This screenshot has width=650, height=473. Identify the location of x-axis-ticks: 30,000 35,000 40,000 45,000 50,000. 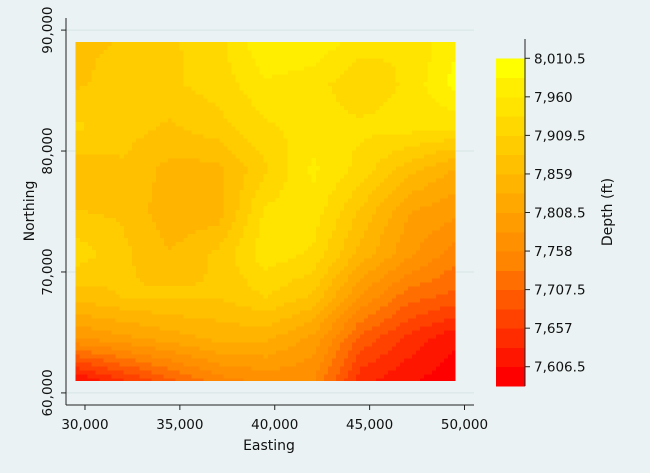
(274, 419).